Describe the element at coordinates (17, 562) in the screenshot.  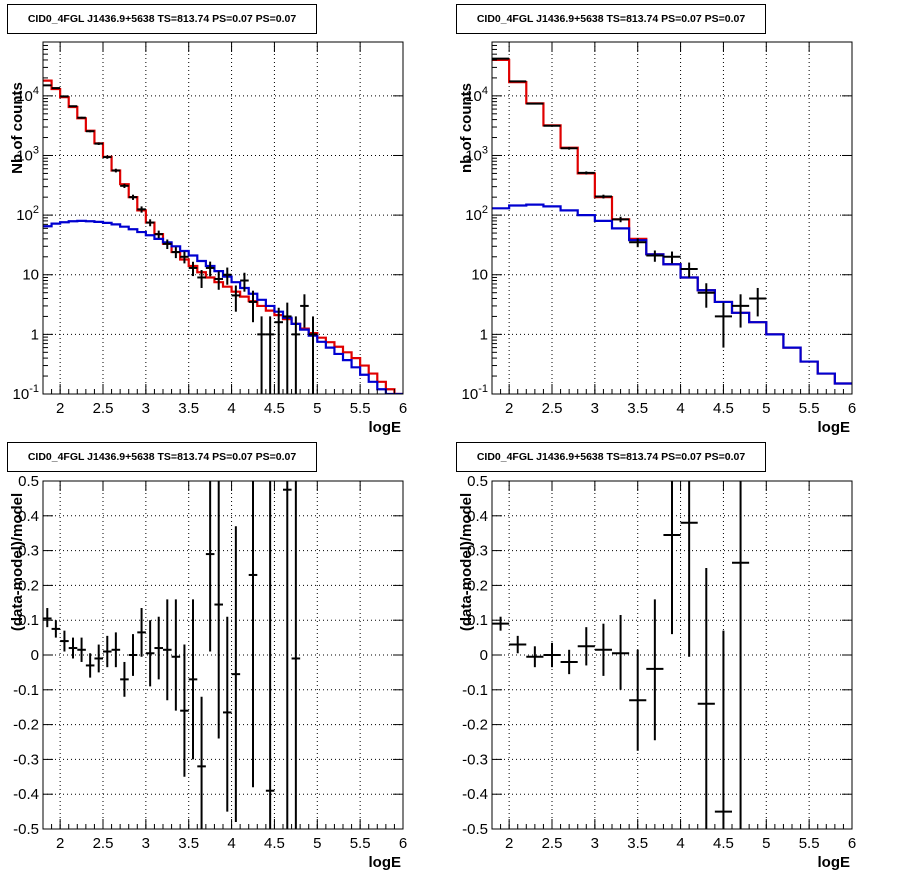
I see `y-axis-label: (data-model)/model` at that location.